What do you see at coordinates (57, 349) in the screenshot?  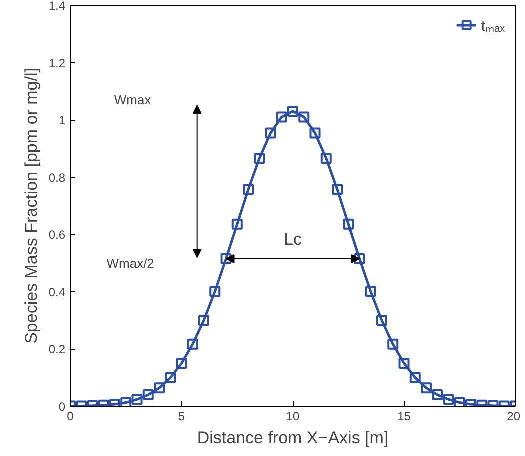 I see `y-tick-label: 0.2` at bounding box center [57, 349].